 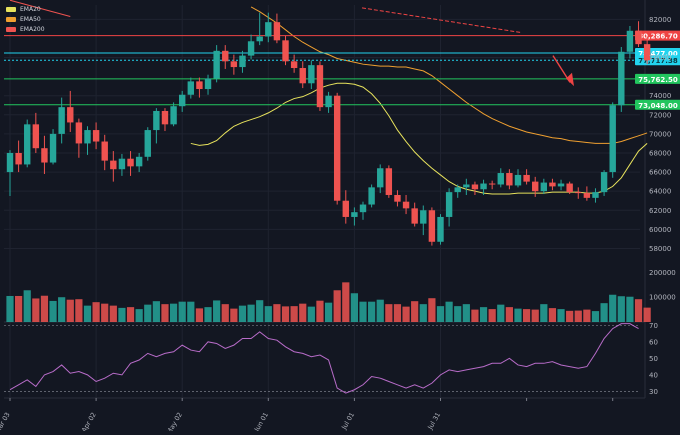 I want to click on volume-axis-tick-label: 200000, so click(x=662, y=273).